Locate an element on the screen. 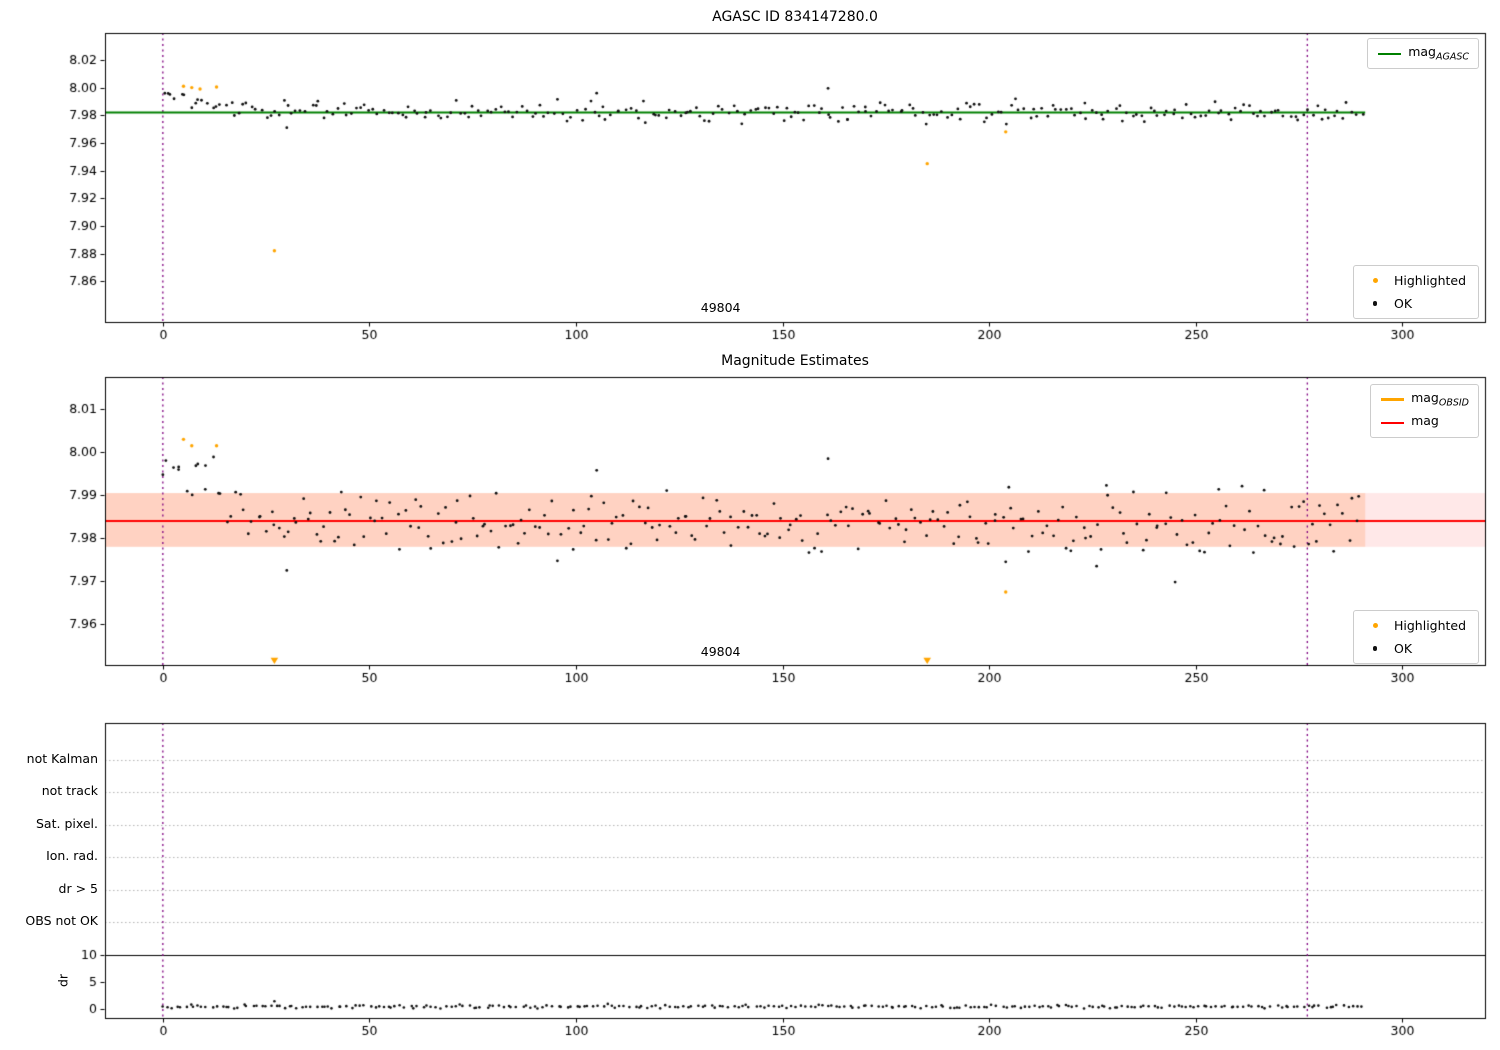 This screenshot has height=1050, width=1500. flag-tick-label: not Kalman is located at coordinates (62, 758).